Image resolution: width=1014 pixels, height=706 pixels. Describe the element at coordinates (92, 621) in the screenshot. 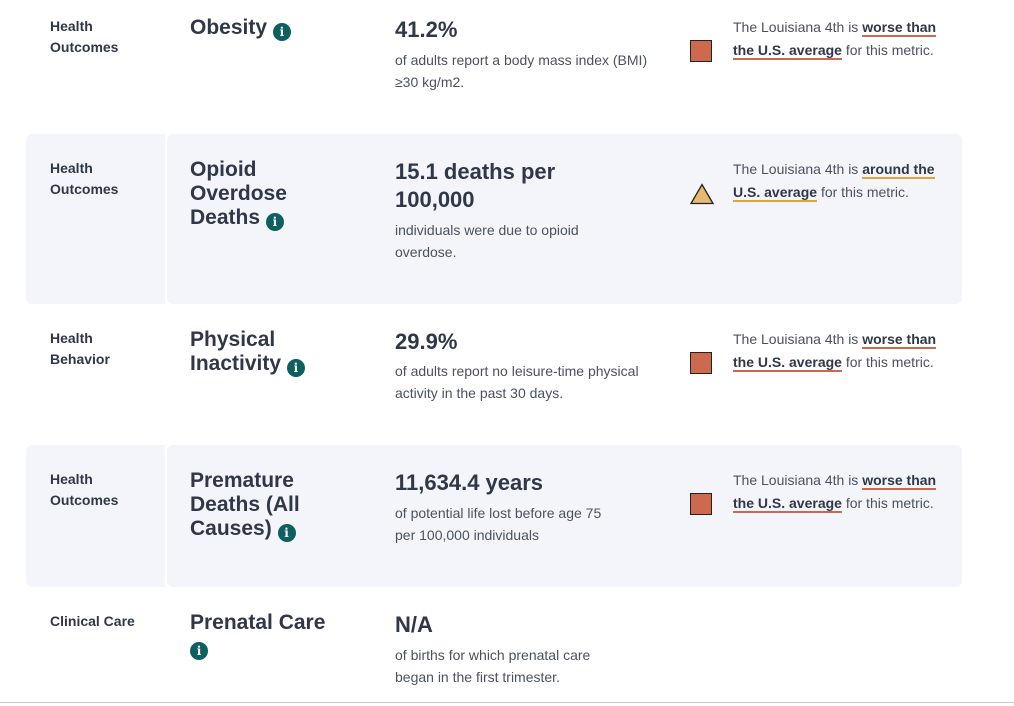

I see `category-label: Clinical Care` at that location.